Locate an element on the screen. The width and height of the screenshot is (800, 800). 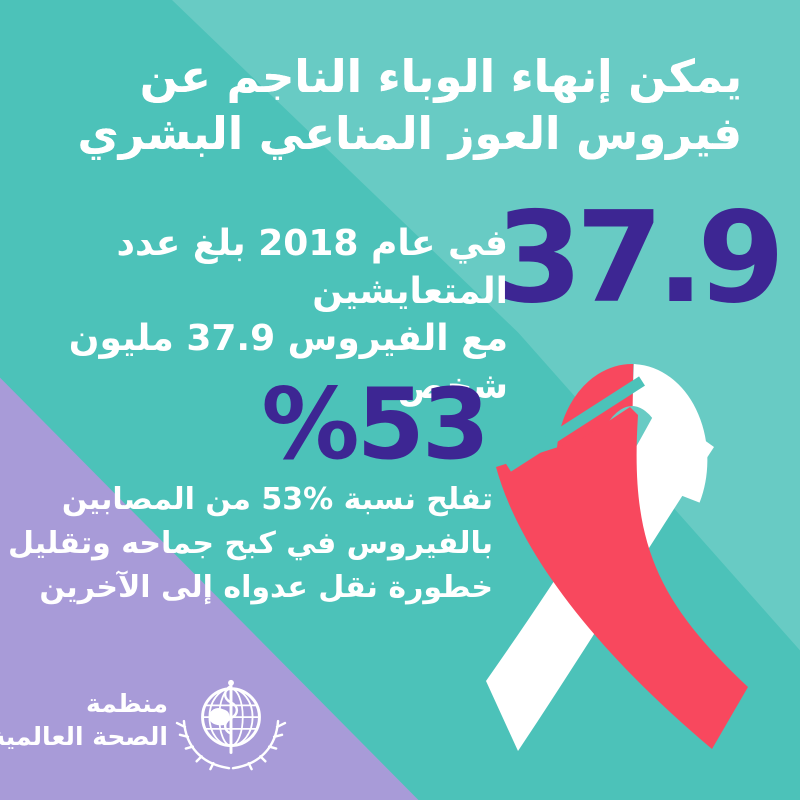
stat-2018-value: 37.9 is located at coordinates (640, 257).